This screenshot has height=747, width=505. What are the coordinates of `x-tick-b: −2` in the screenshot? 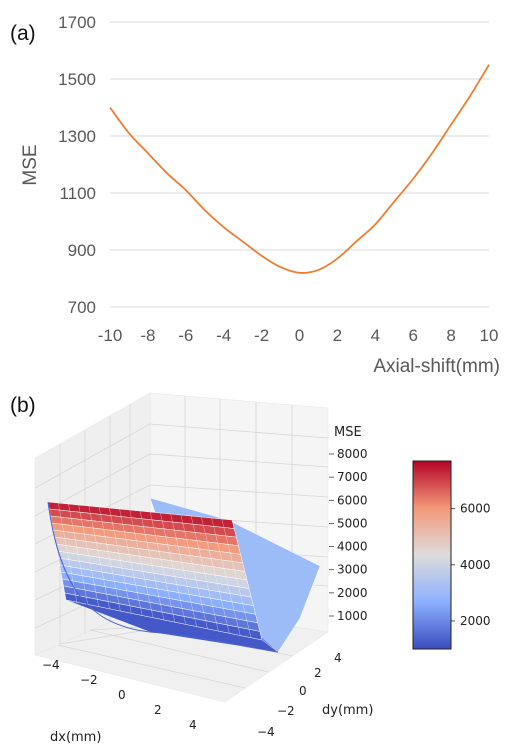 It's located at (89, 680).